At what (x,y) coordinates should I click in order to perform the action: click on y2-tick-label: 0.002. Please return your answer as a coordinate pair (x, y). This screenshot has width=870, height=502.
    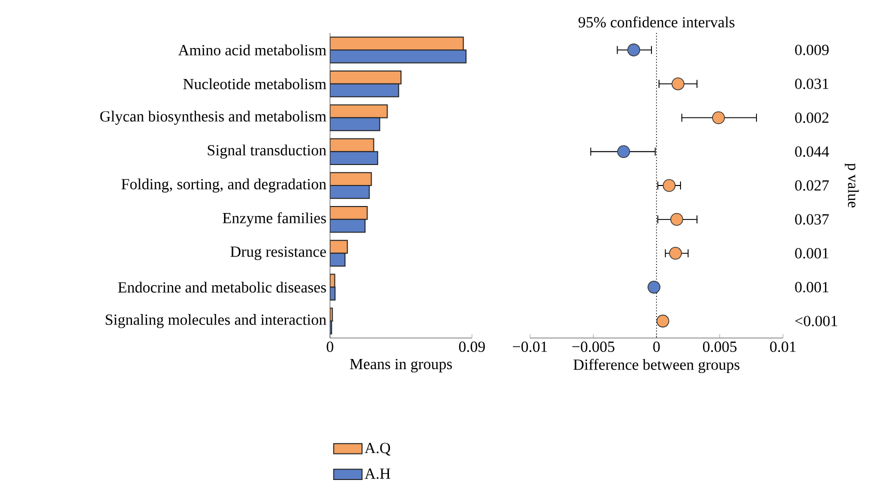
    Looking at the image, I should click on (811, 117).